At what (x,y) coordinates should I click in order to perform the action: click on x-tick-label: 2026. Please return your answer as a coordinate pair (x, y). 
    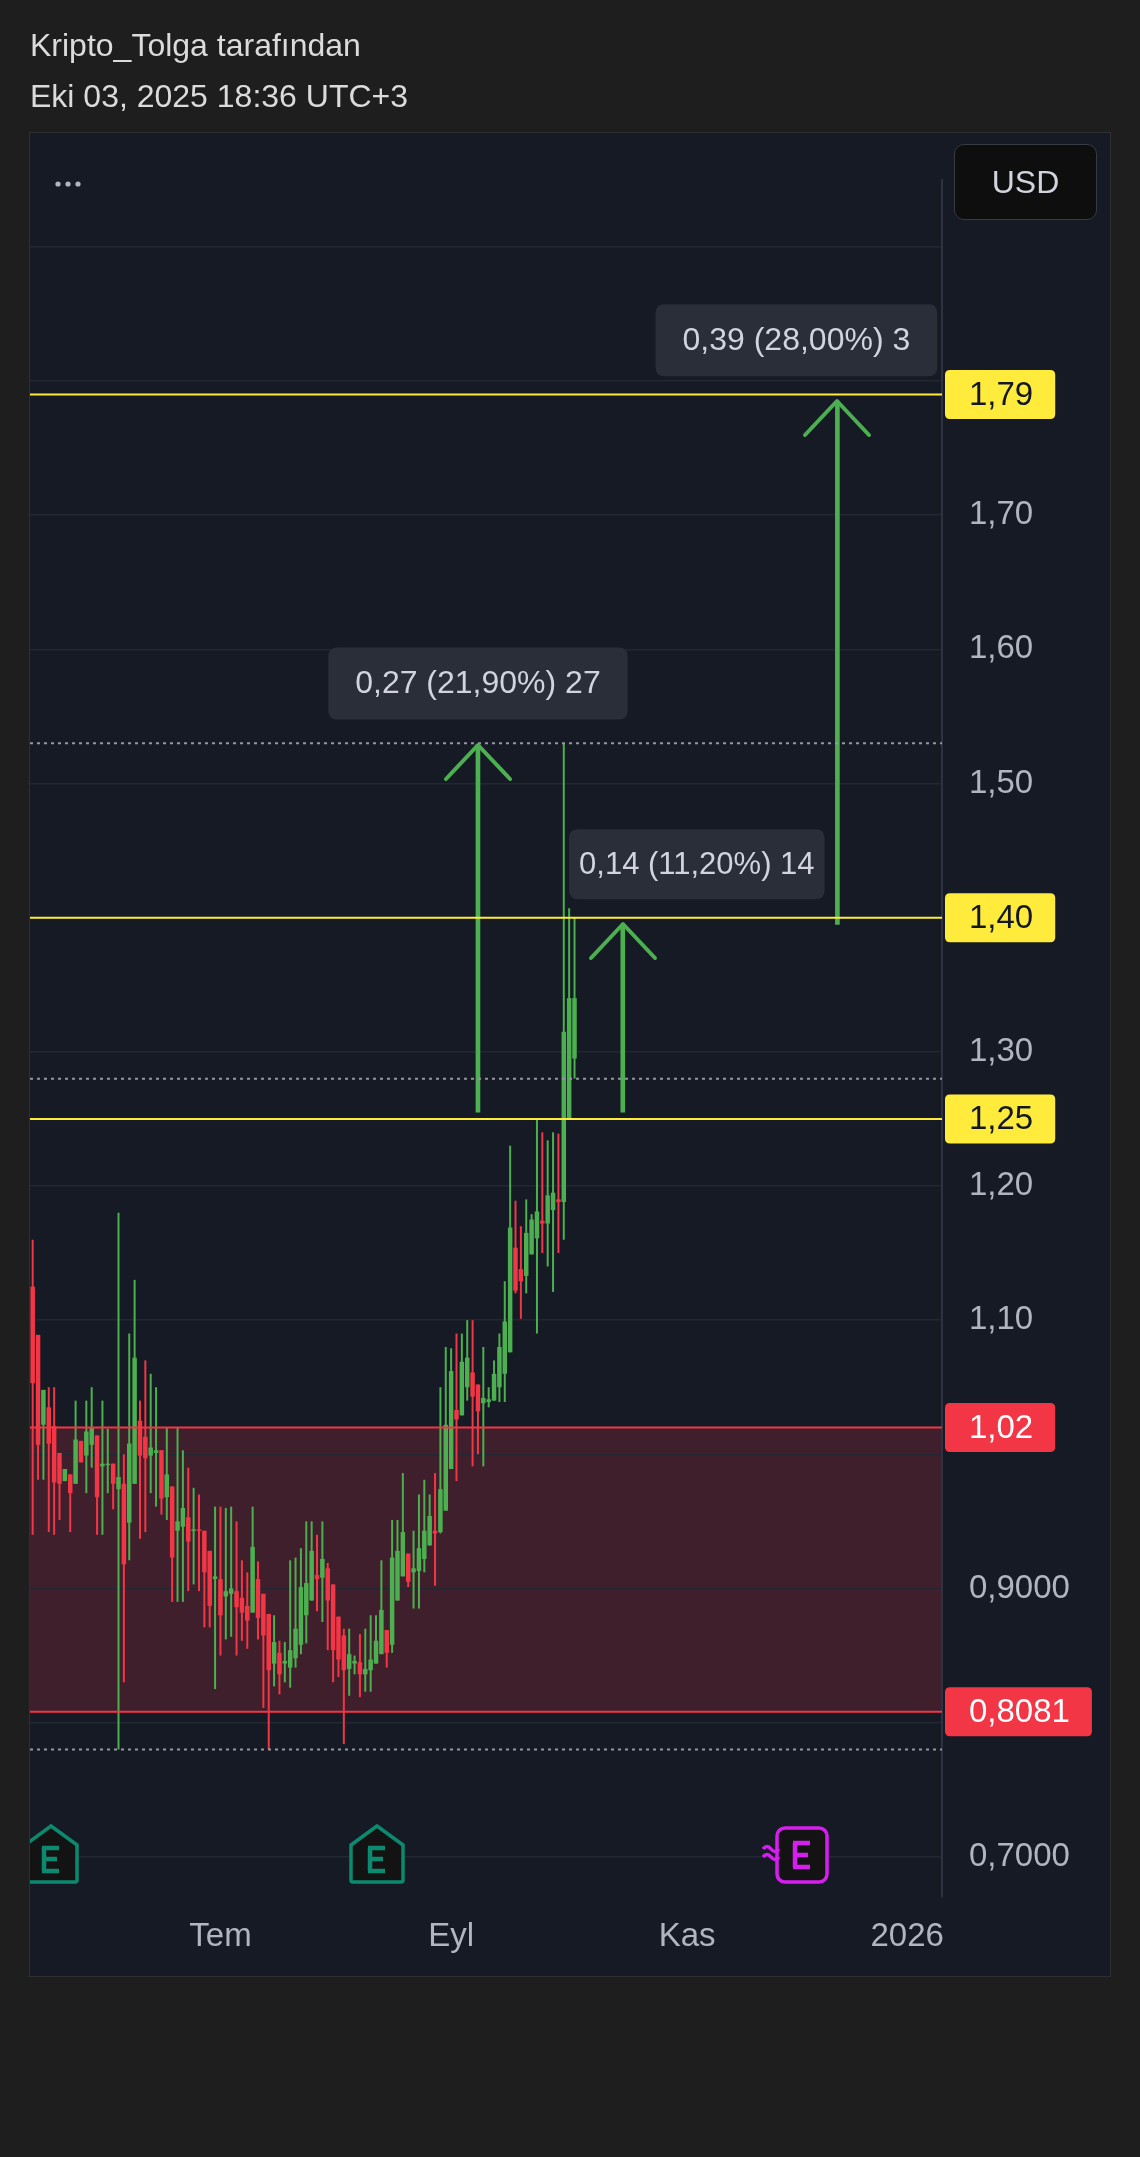
    Looking at the image, I should click on (907, 1934).